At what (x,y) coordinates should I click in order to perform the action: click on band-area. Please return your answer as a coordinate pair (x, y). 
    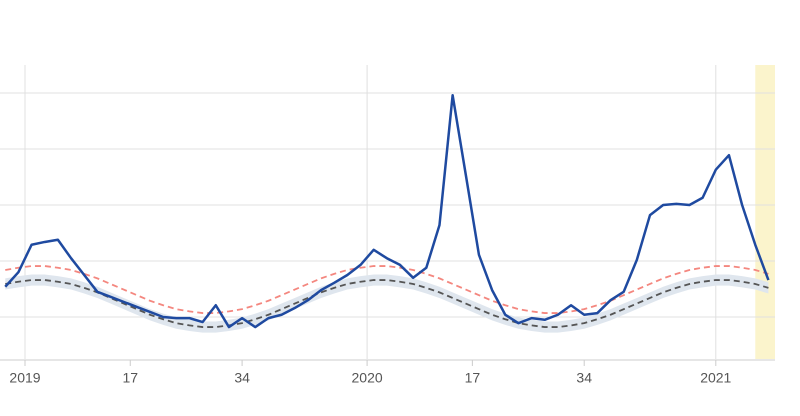
    Looking at the image, I should click on (387, 303).